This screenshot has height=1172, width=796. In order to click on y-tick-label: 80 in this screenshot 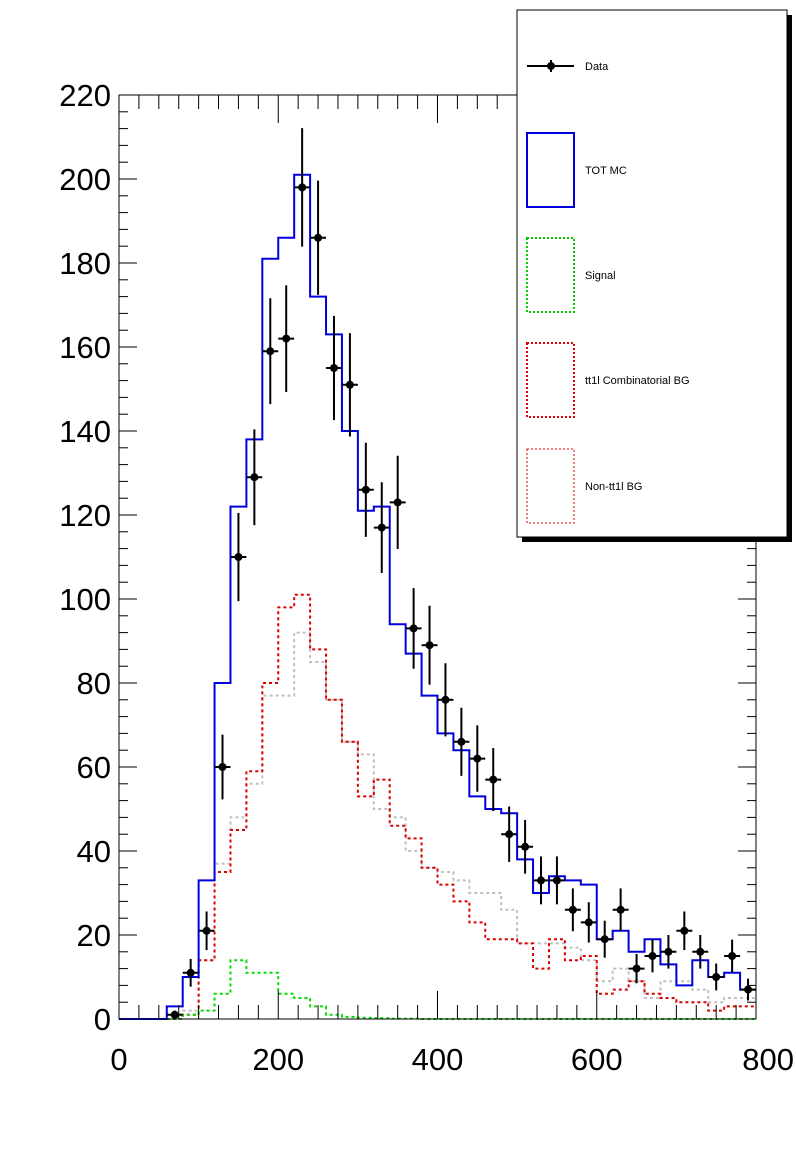, I will do `click(94, 683)`.